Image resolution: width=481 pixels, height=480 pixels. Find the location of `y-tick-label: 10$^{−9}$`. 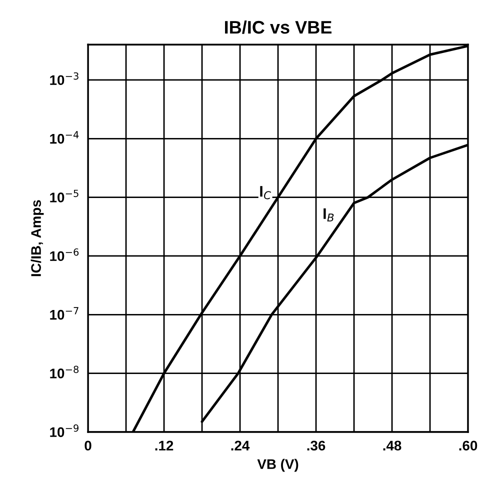

y-tick-label: 10$^{−9}$ is located at coordinates (64, 431).